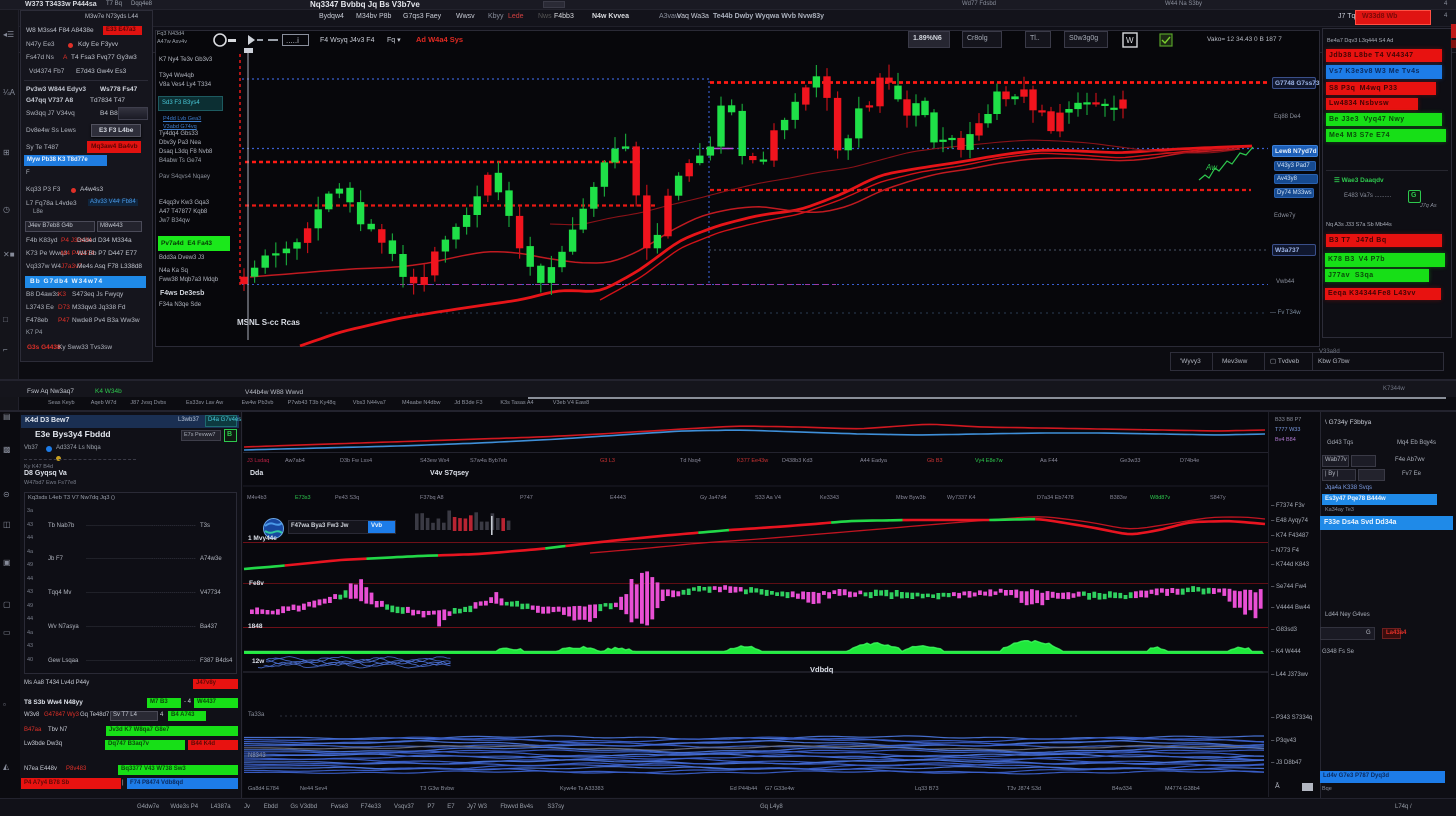  I want to click on svg-text: W, so click(1130, 40).